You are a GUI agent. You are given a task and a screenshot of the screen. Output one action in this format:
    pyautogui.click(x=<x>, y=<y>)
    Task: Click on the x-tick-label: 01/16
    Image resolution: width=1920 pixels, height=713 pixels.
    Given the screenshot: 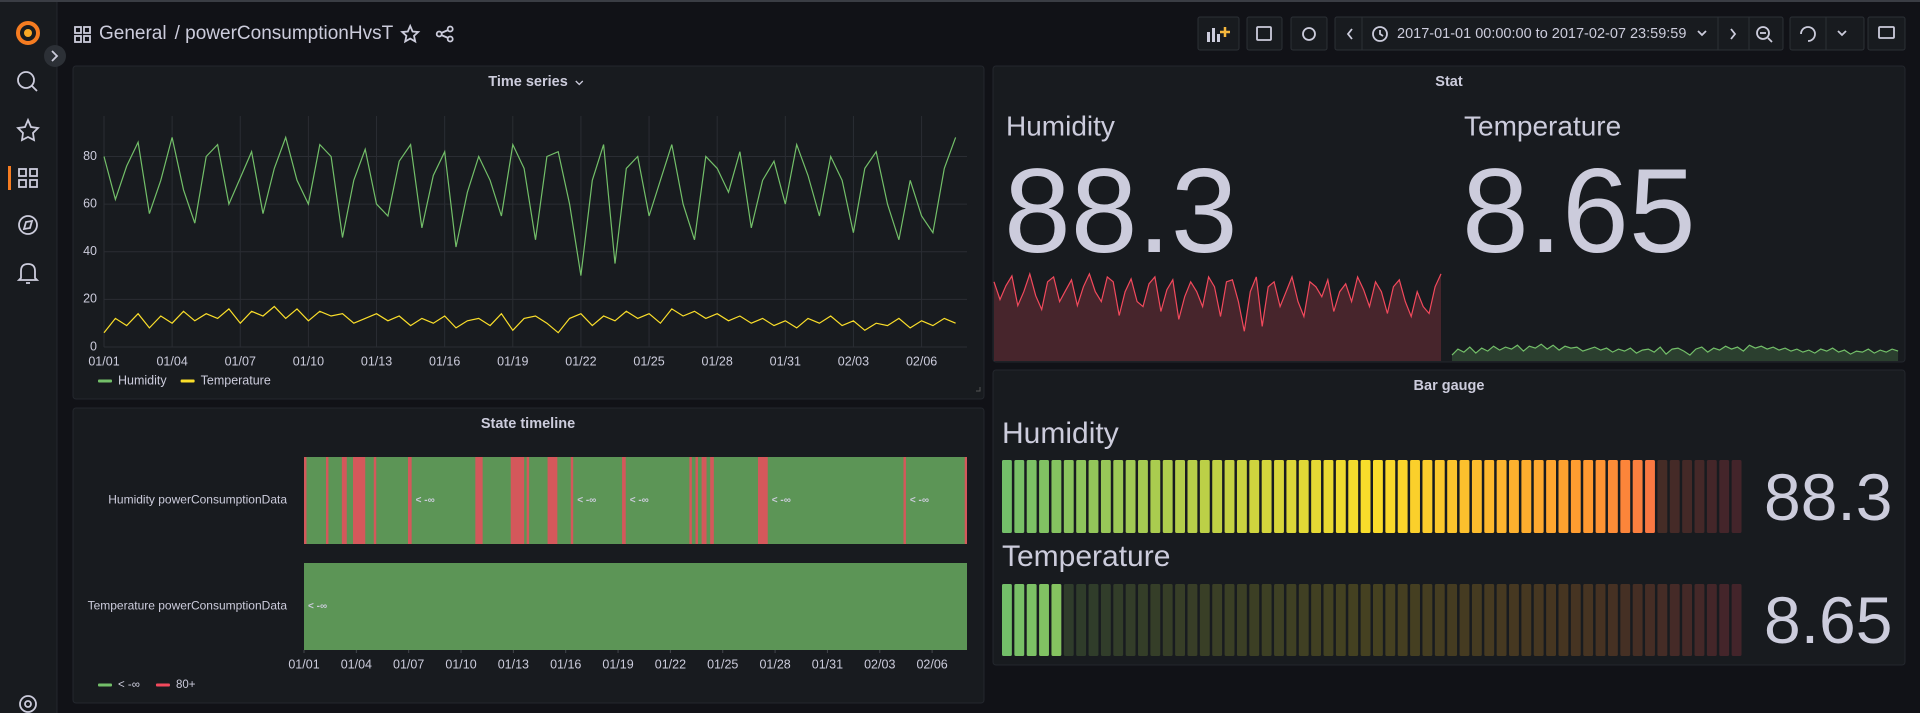 What is the action you would take?
    pyautogui.click(x=565, y=664)
    